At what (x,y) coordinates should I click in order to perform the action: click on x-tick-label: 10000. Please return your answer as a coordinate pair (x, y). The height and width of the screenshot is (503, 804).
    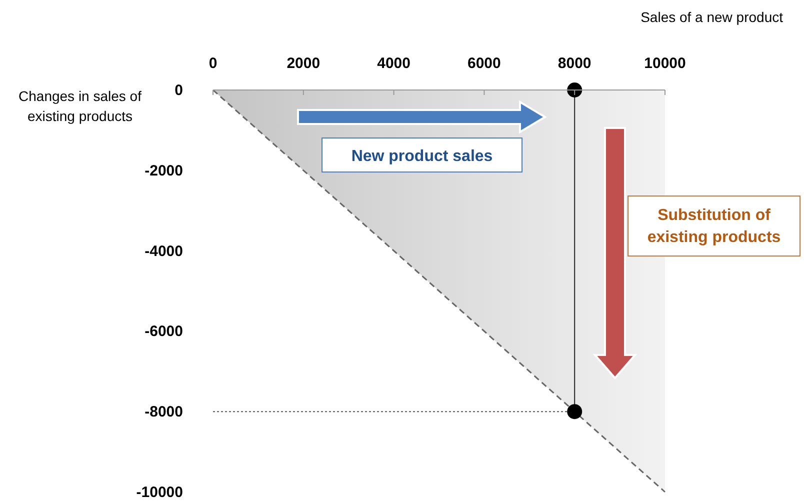
    Looking at the image, I should click on (665, 63).